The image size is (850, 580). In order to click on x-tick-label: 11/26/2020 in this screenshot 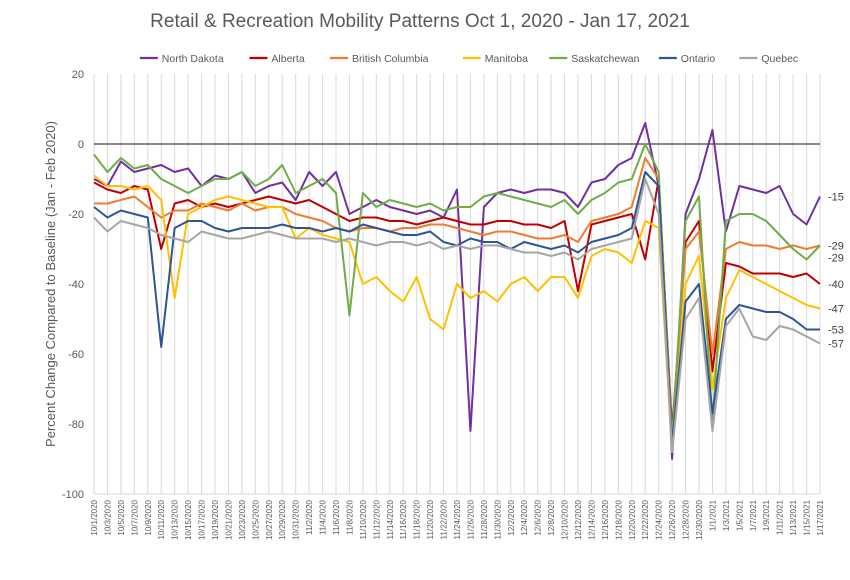, I will do `click(470, 519)`.